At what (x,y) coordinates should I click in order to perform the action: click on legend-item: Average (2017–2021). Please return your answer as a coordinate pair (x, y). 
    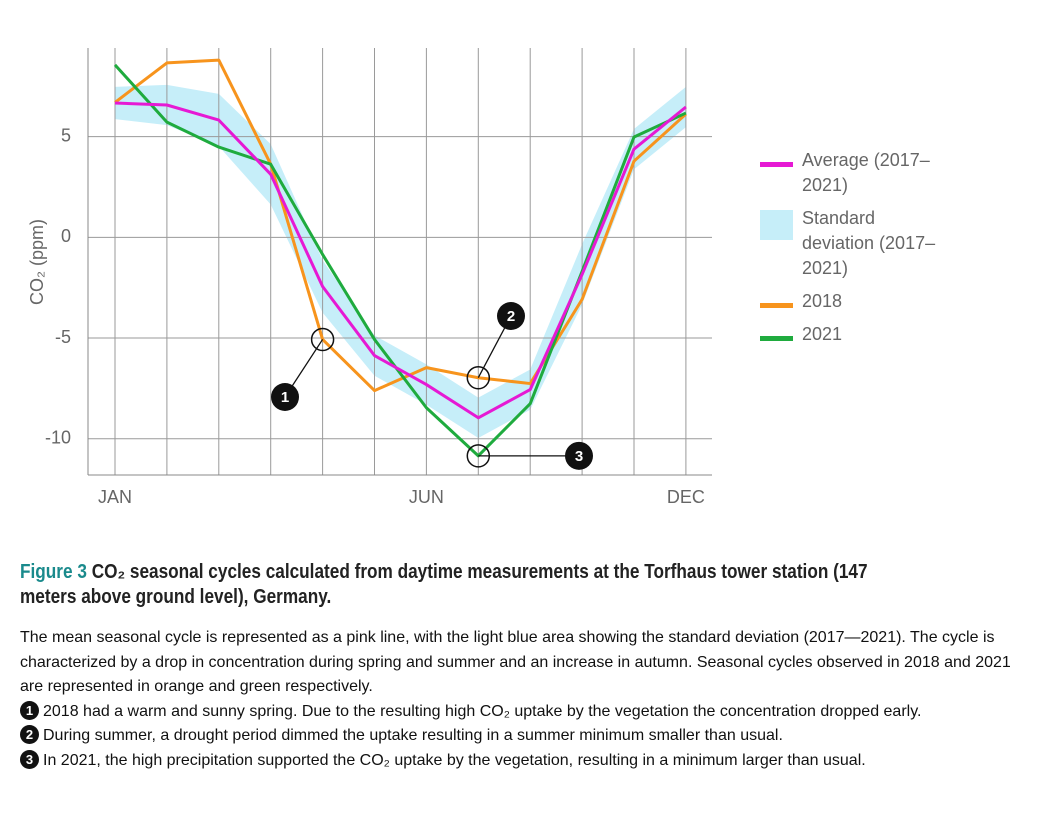
    Looking at the image, I should click on (856, 173).